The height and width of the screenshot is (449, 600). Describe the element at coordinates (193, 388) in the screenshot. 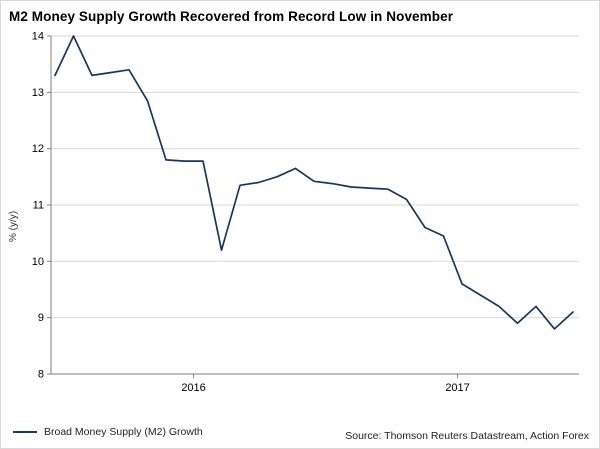

I see `svg-text: 2016` at that location.